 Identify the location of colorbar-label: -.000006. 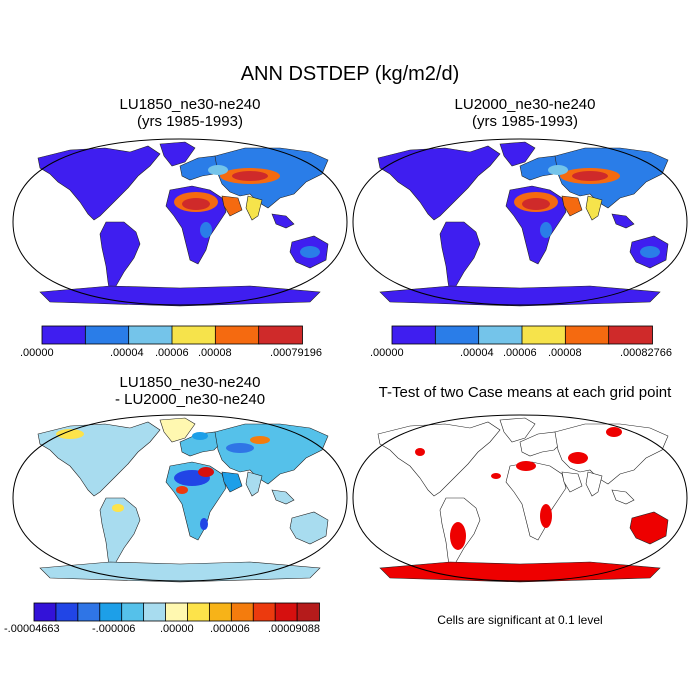
(114, 629).